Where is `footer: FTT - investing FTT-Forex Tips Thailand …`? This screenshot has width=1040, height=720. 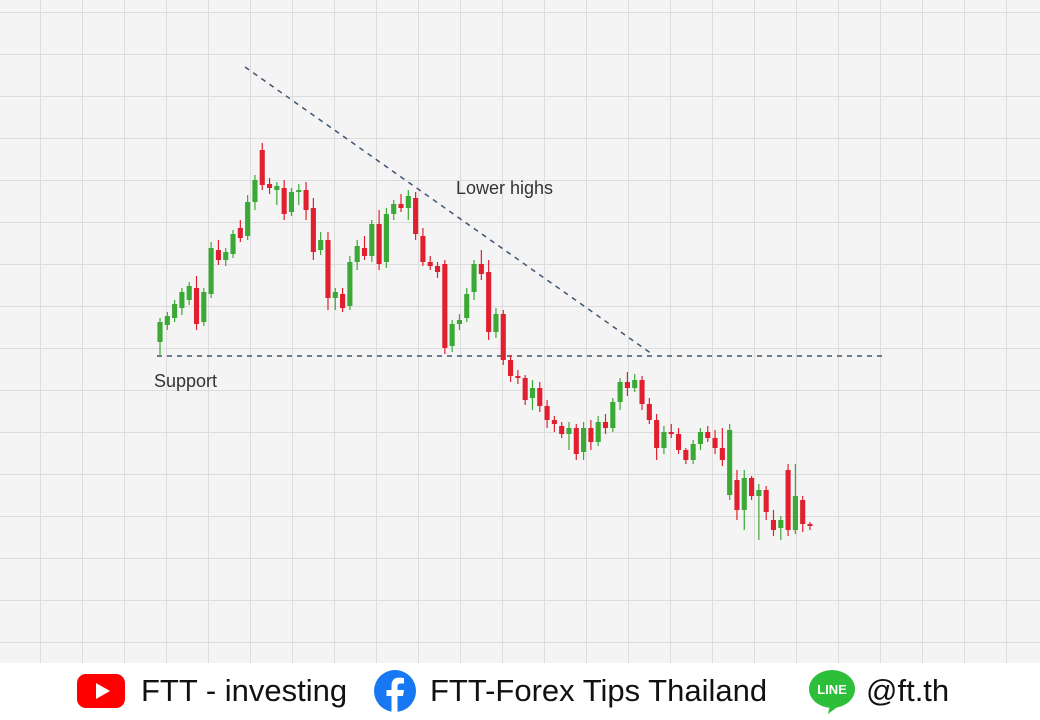 footer: FTT - investing FTT-Forex Tips Thailand … is located at coordinates (520, 691).